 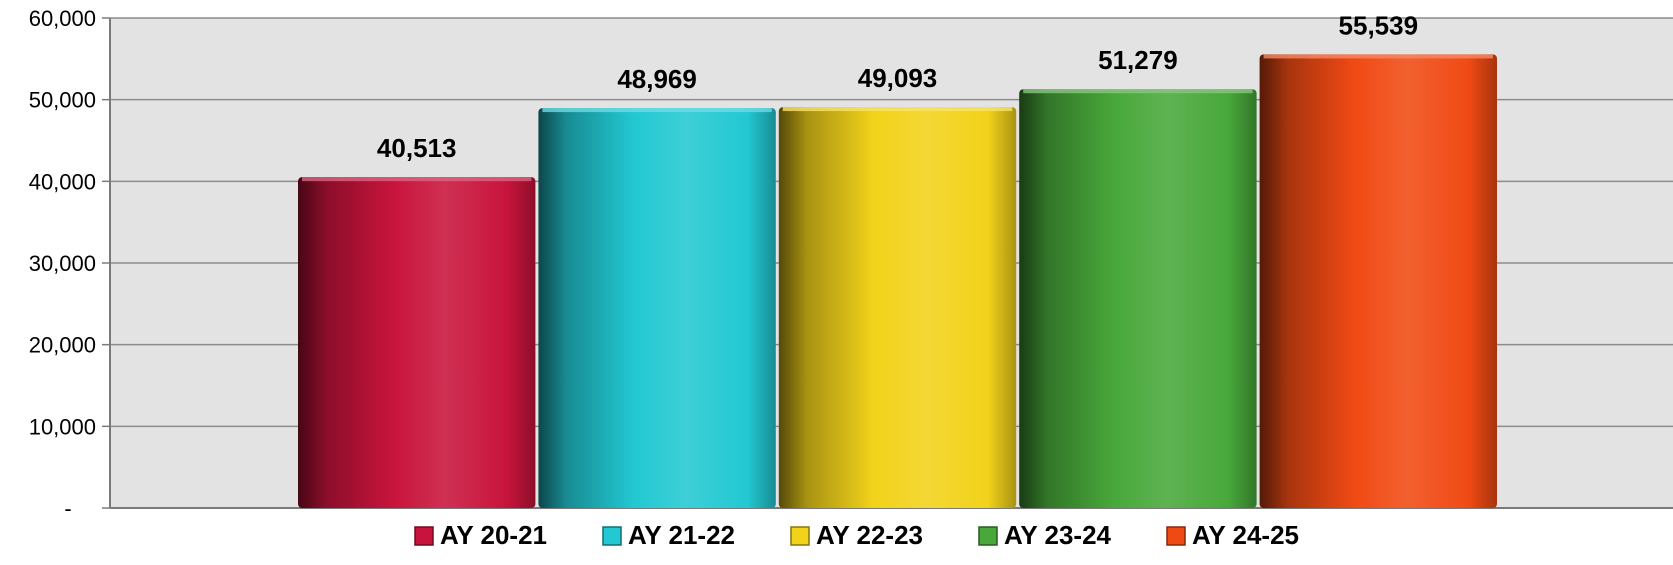 I want to click on legend-label: AY 22-23, so click(x=869, y=535).